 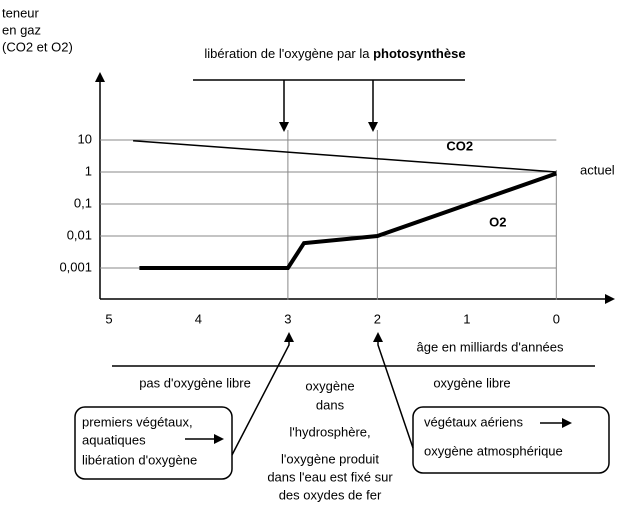 I want to click on right-label: actuel, so click(x=597, y=169).